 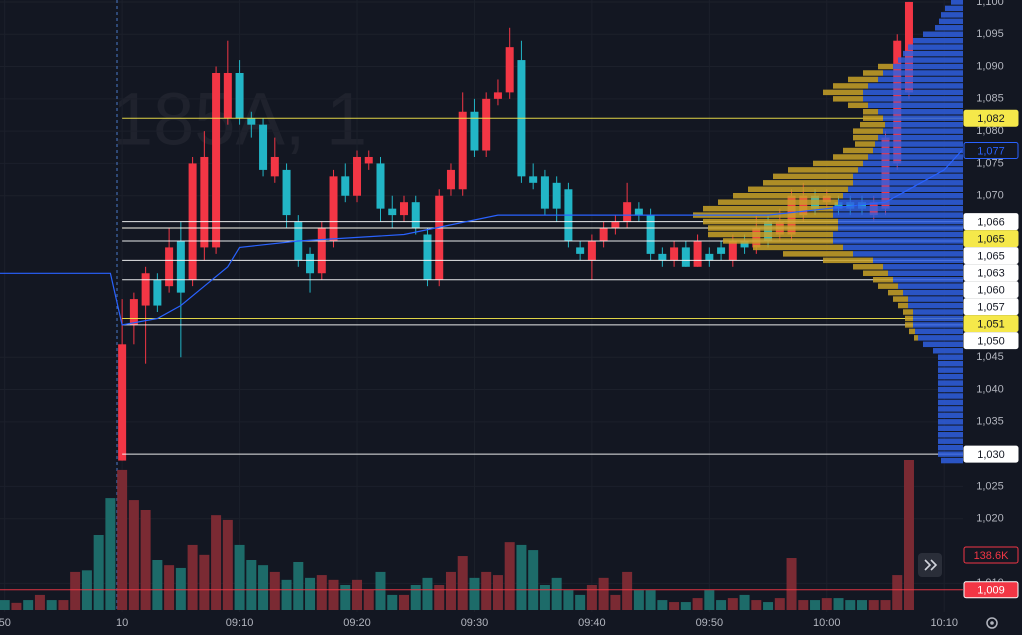 I want to click on x-tick-label: 09:30, so click(x=475, y=623).